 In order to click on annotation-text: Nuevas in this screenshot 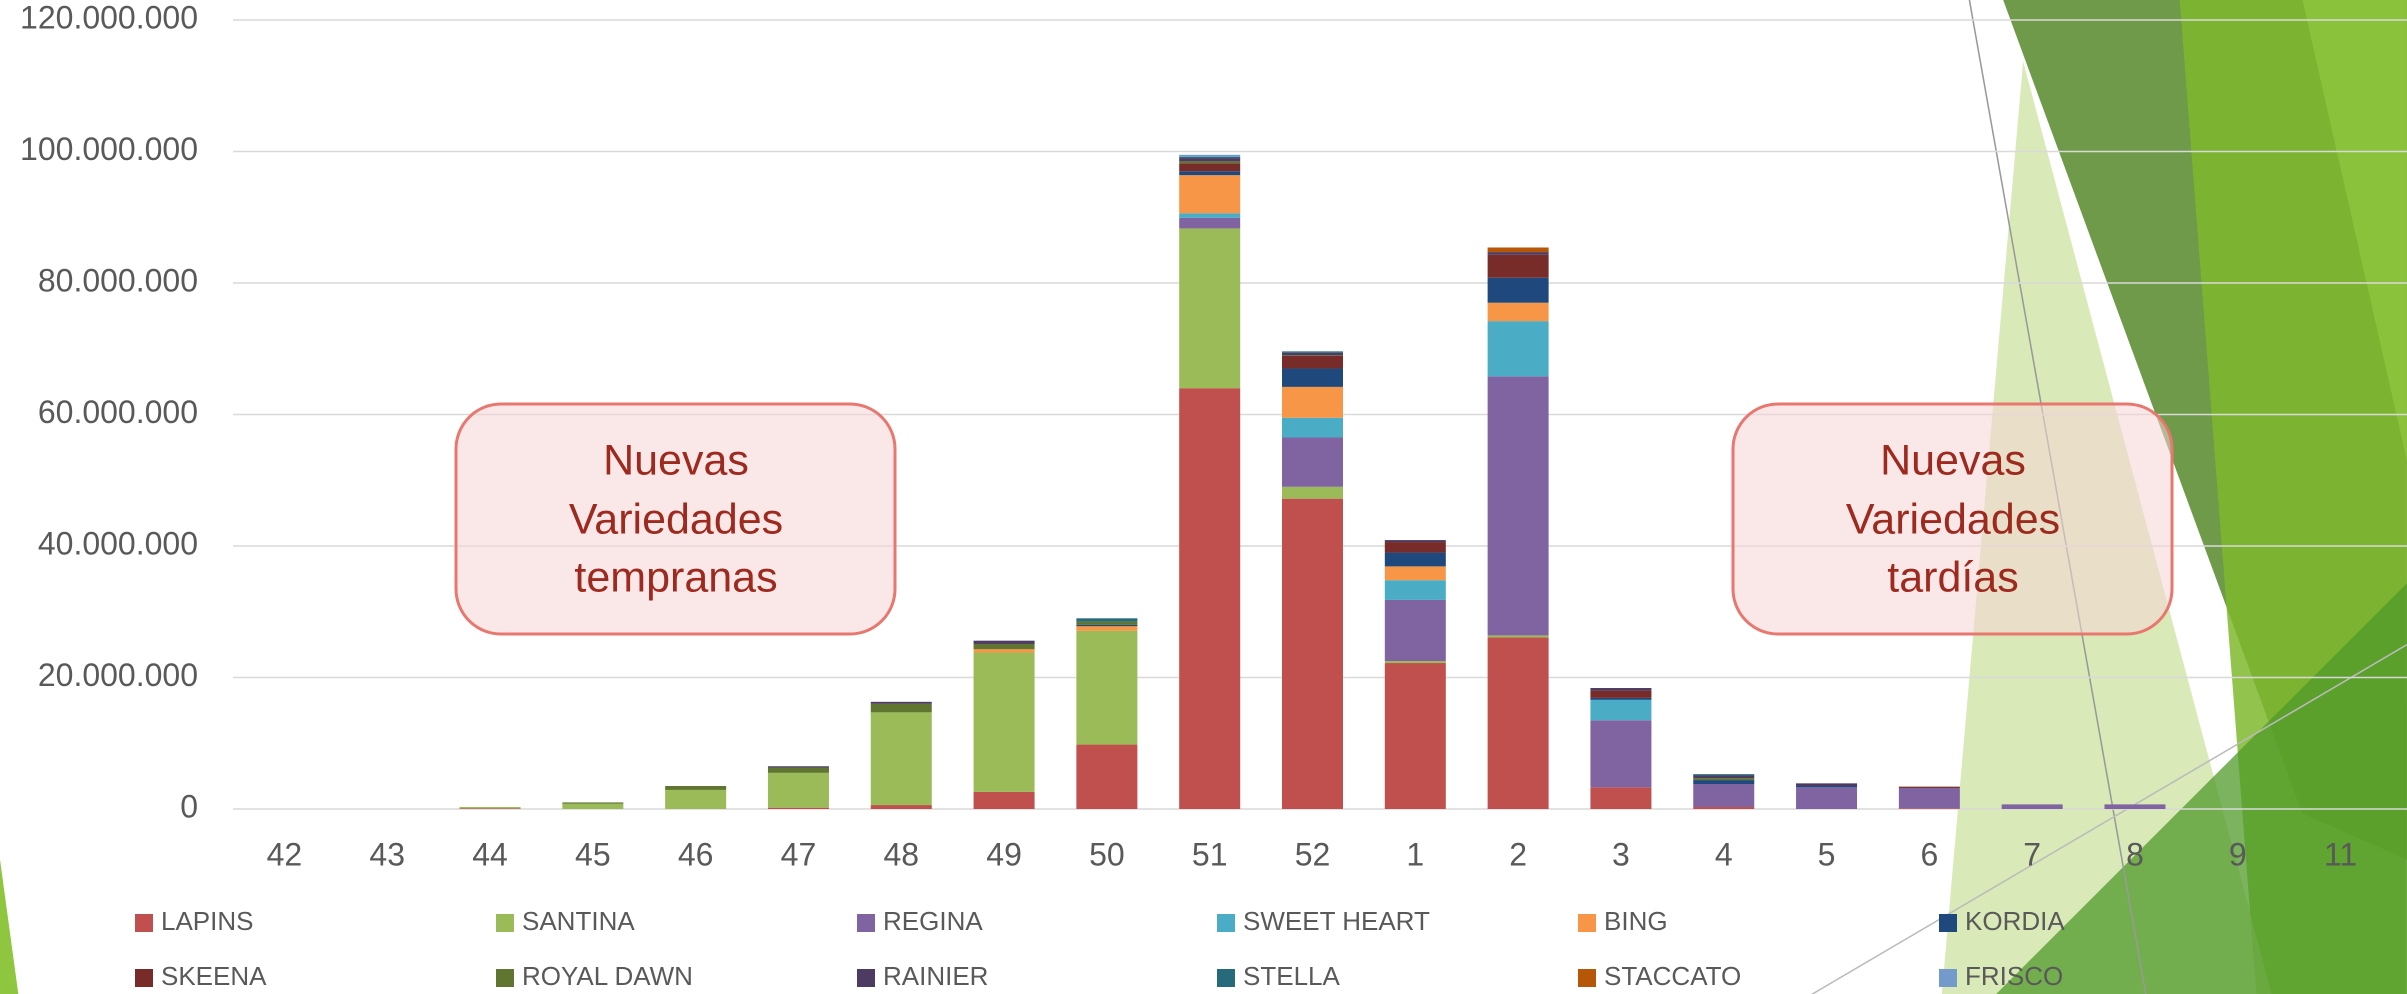, I will do `click(676, 460)`.